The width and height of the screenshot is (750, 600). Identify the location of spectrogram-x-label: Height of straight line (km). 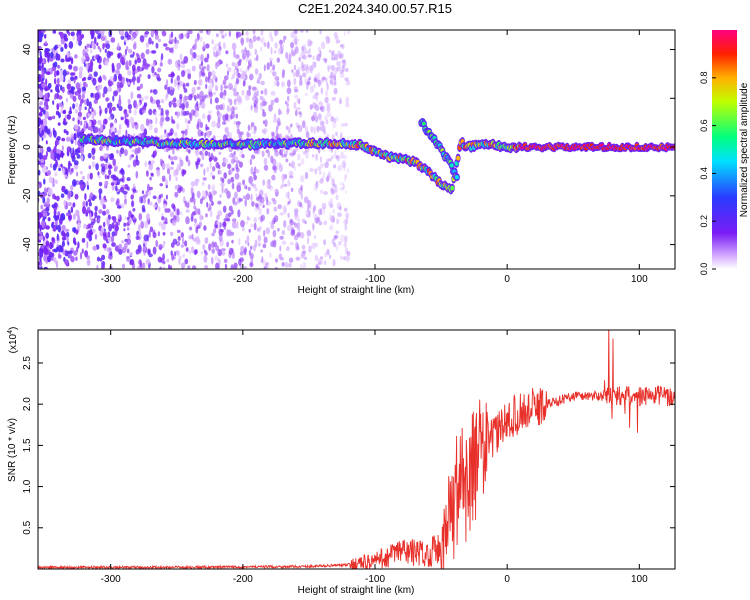
(356, 290).